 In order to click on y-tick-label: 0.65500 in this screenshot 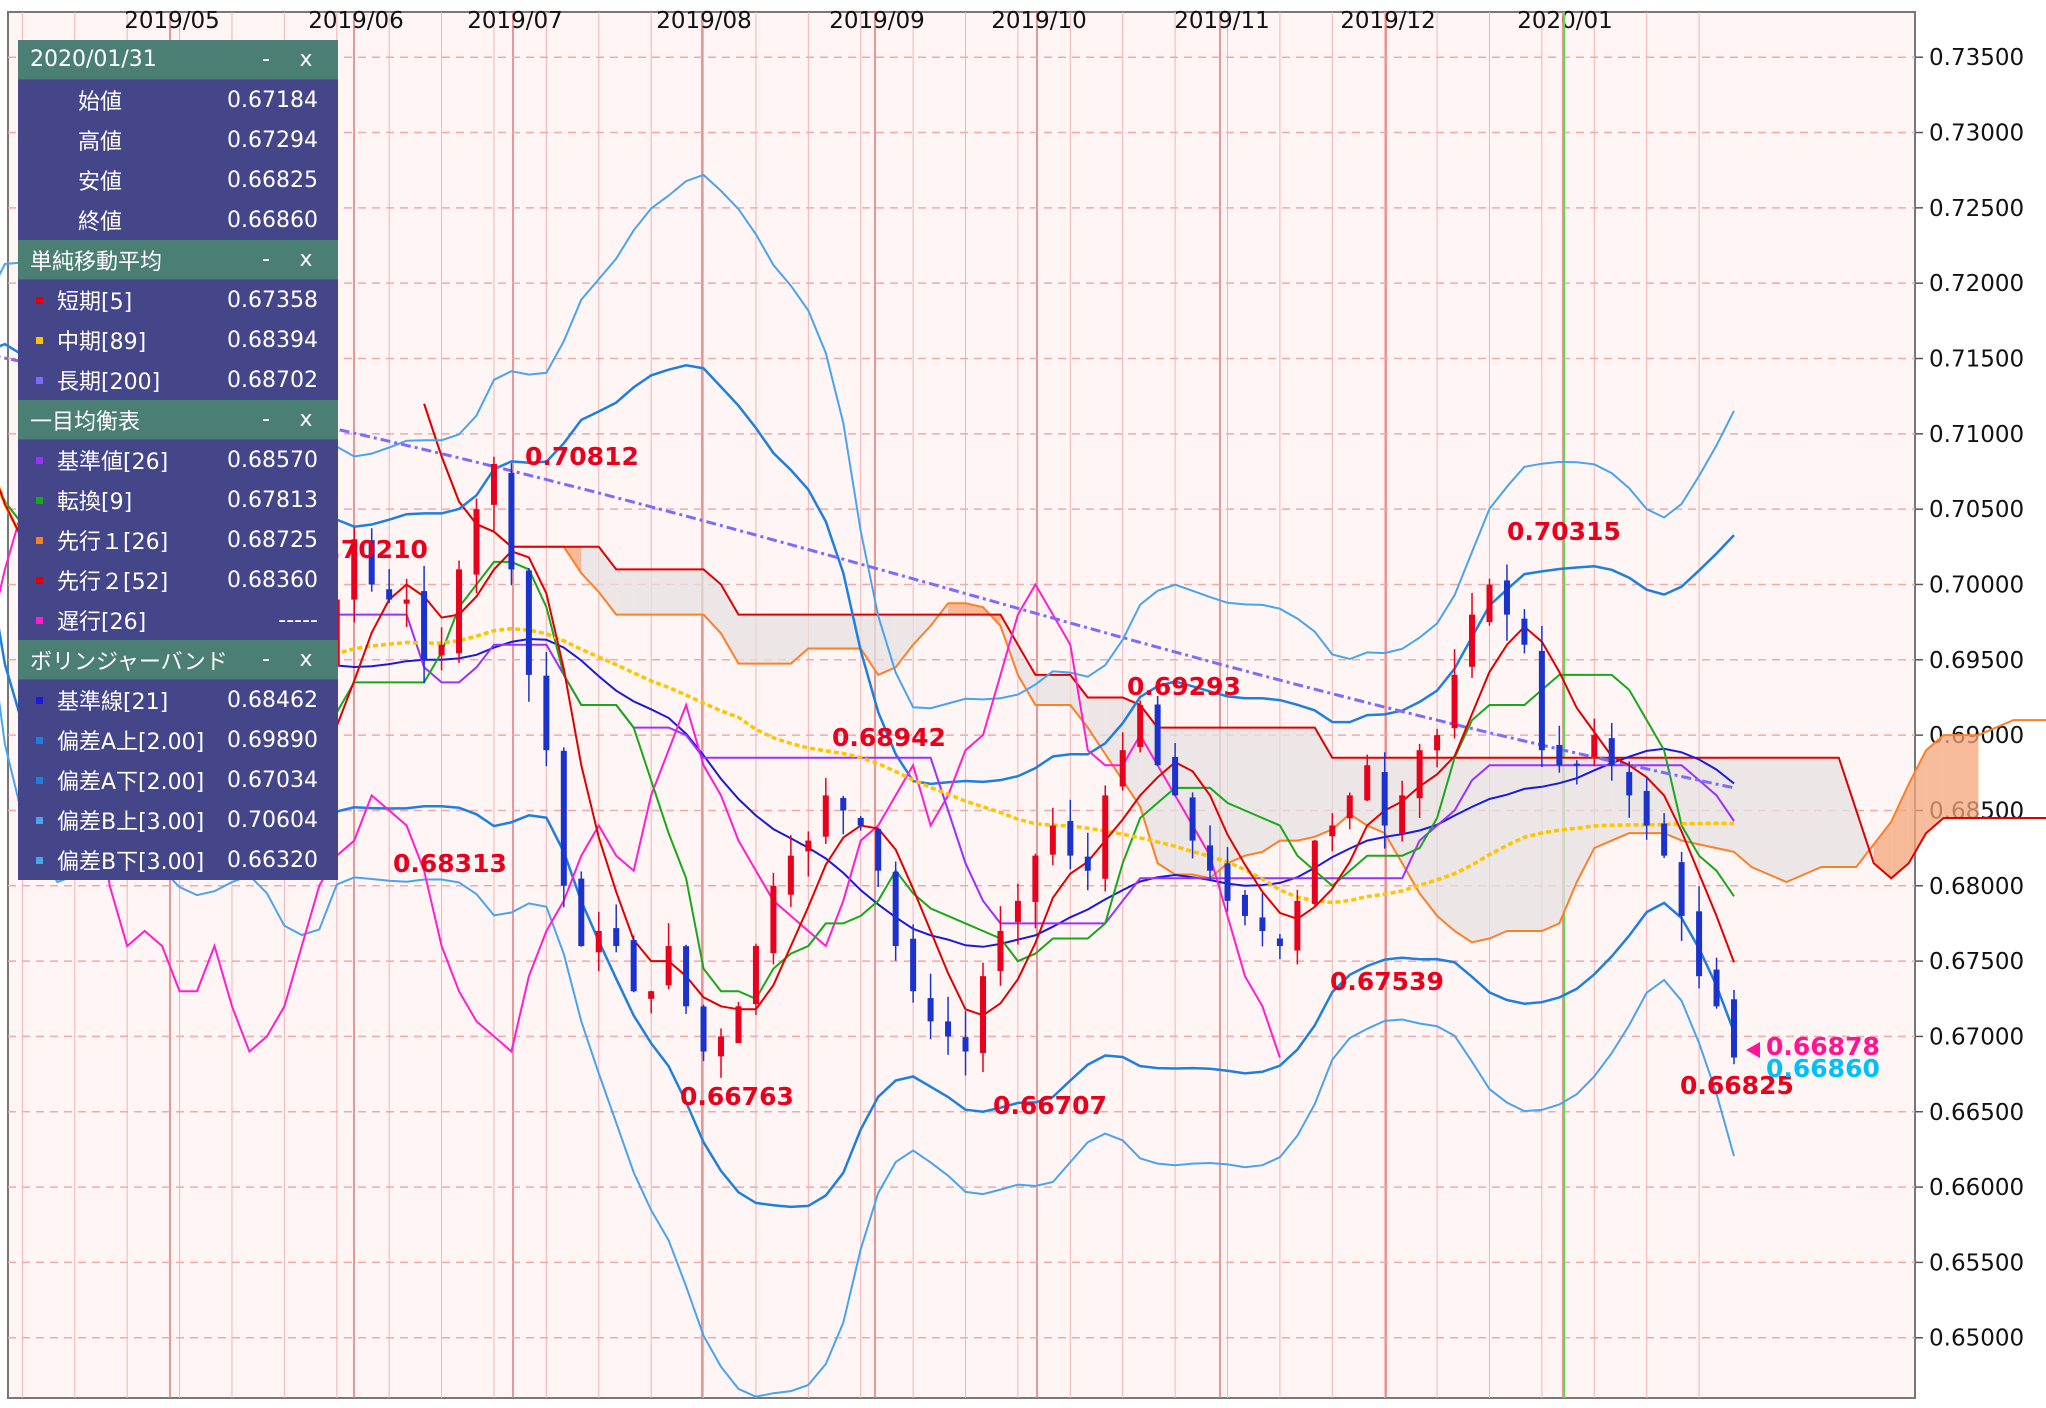, I will do `click(1976, 1263)`.